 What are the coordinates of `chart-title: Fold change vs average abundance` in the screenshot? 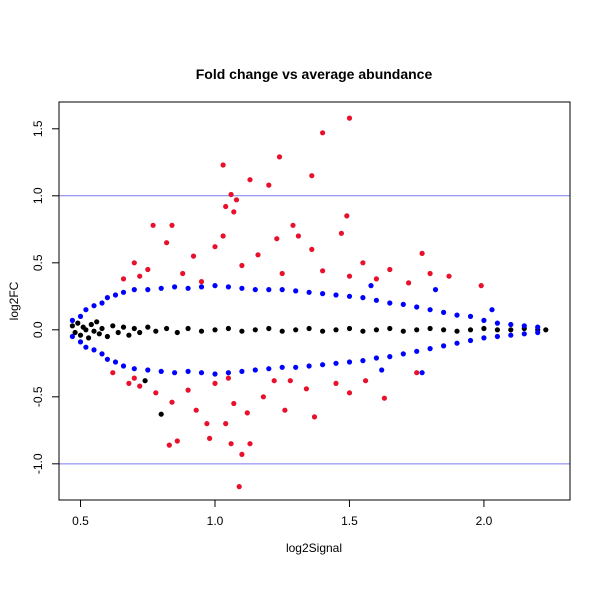 It's located at (314, 74).